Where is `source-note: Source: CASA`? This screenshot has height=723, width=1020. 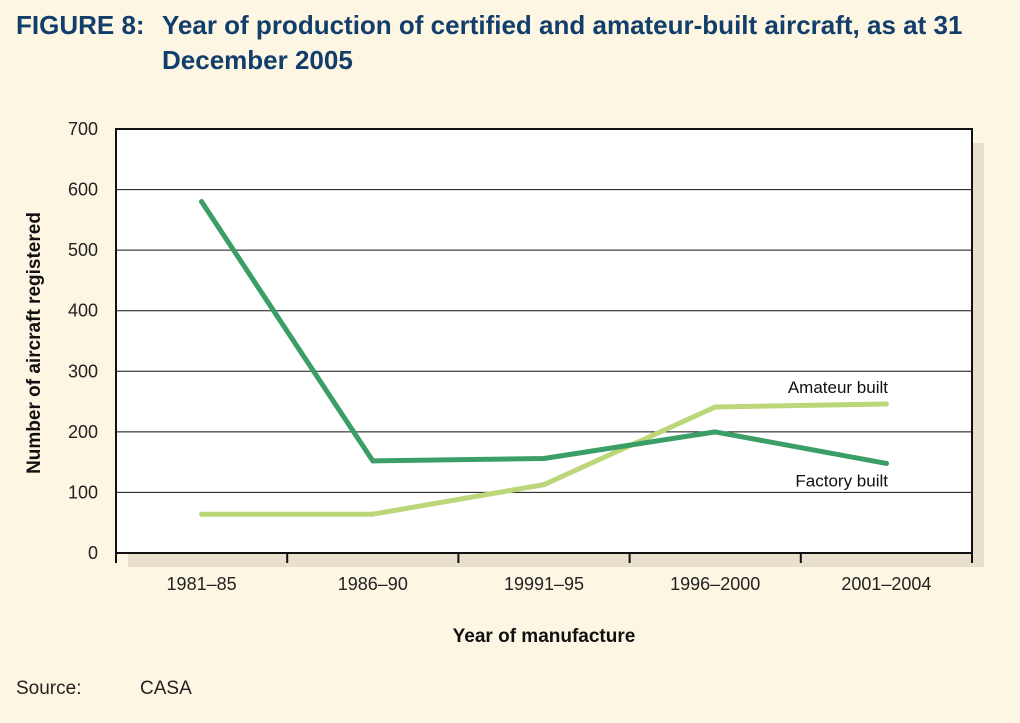 source-note: Source: CASA is located at coordinates (104, 689).